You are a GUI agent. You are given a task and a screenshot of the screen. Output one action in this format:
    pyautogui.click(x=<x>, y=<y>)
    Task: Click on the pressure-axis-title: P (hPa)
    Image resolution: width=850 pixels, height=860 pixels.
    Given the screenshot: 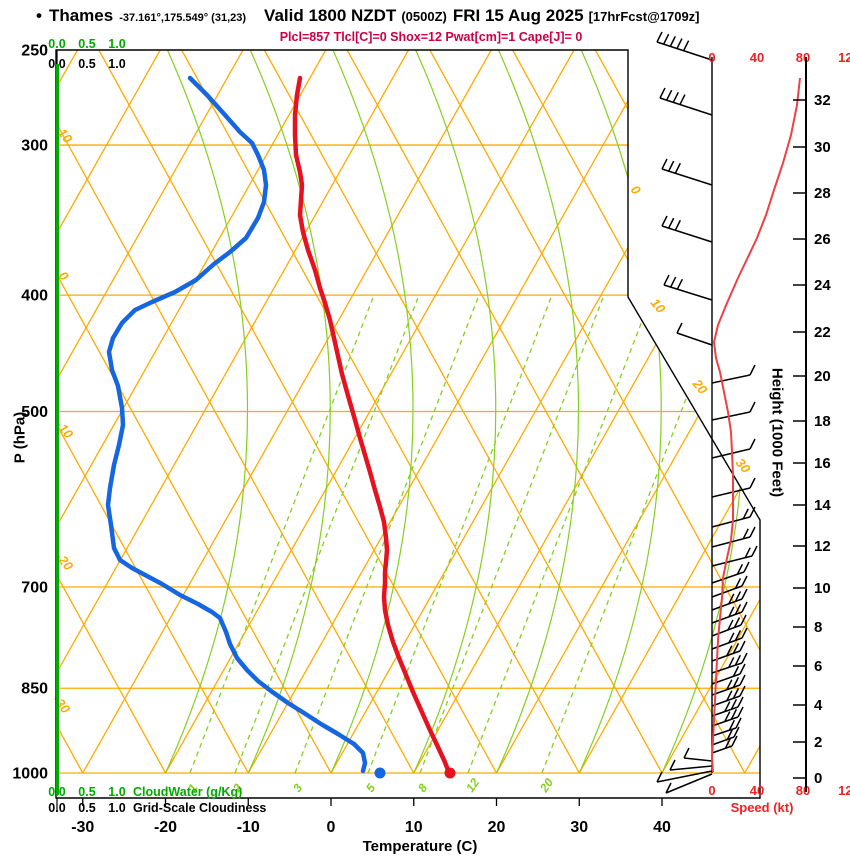 What is the action you would take?
    pyautogui.click(x=20, y=437)
    